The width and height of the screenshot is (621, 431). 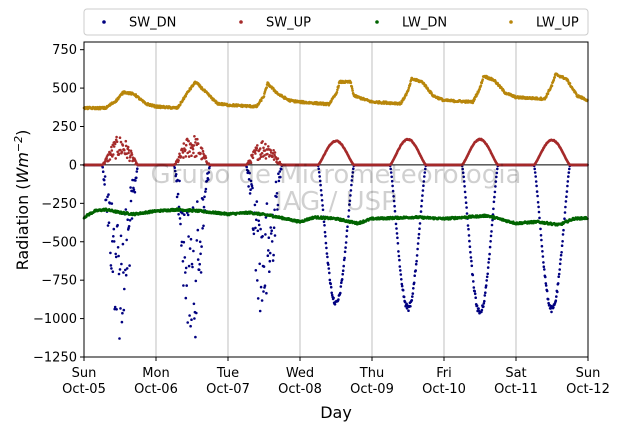 What do you see at coordinates (22, 167) in the screenshot?
I see `y-axis-label-unit: Wm` at bounding box center [22, 167].